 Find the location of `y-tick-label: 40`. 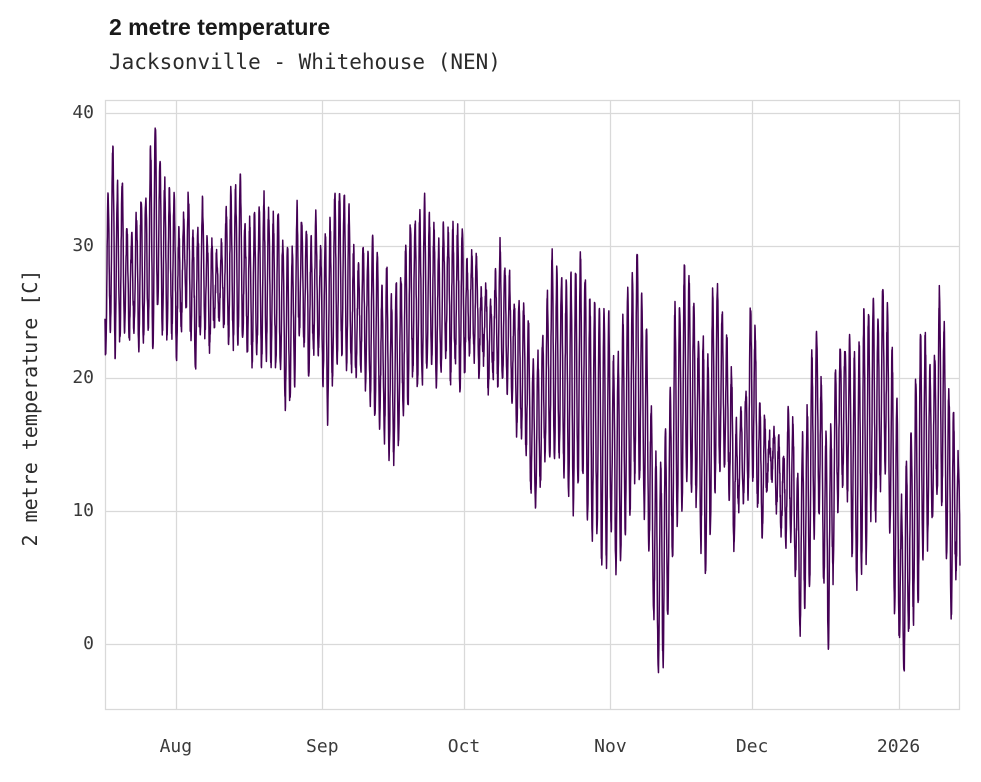

y-tick-label: 40 is located at coordinates (83, 113).